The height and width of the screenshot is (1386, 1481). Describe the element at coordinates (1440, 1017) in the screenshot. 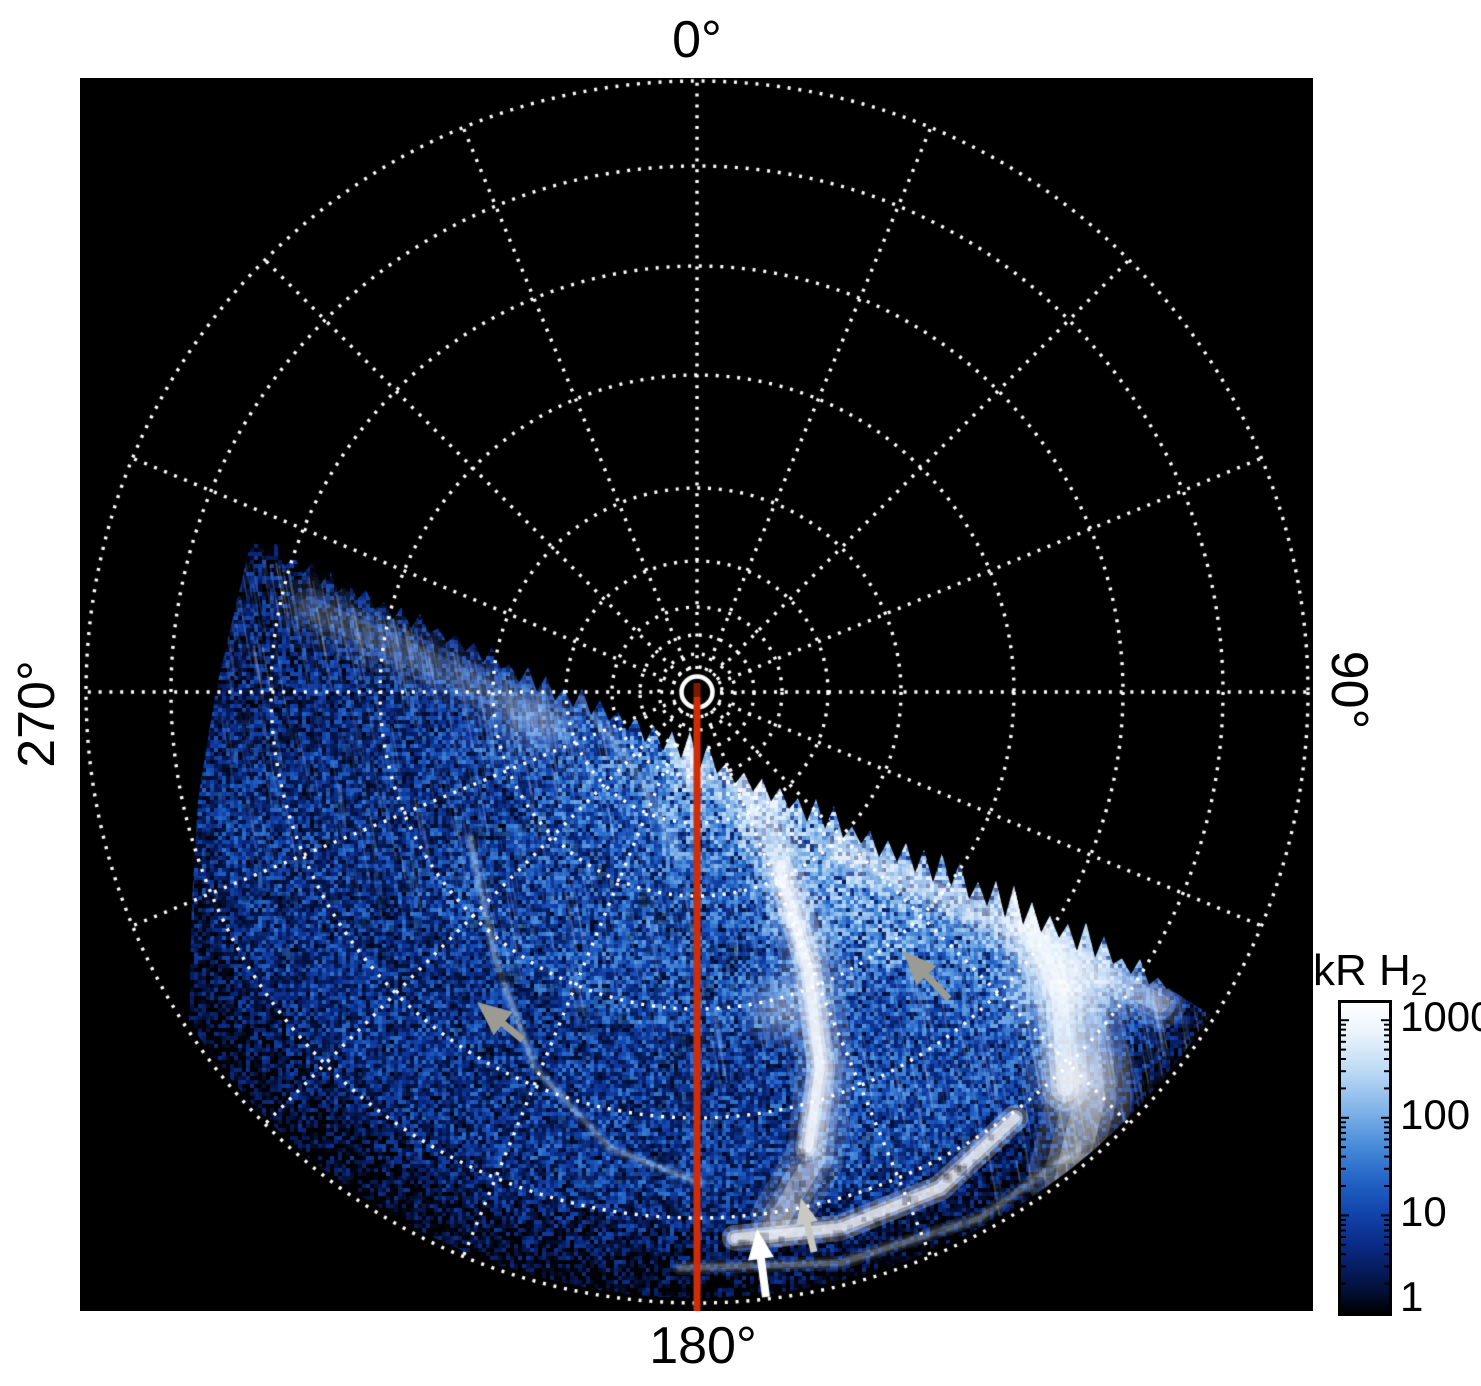

I see `colorbar-tick-label-1000: 1000` at that location.